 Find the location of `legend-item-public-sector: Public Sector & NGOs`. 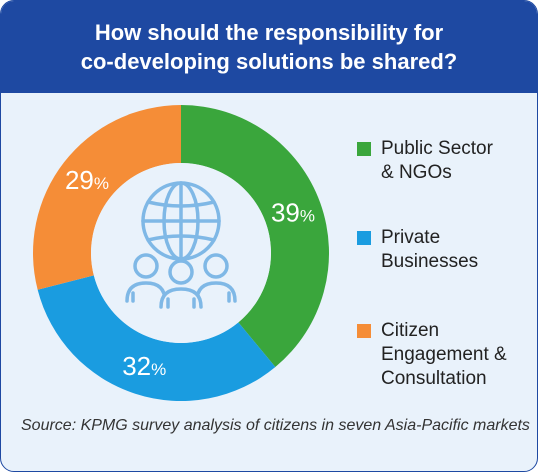

legend-item-public-sector: Public Sector & NGOs is located at coordinates (425, 161).